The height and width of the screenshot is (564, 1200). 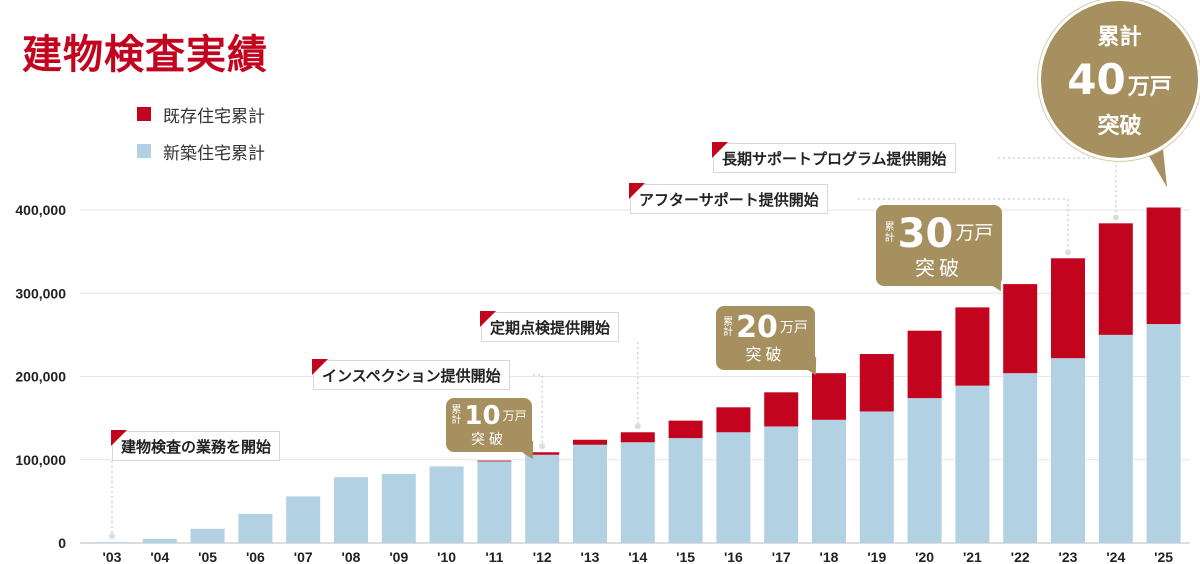 What do you see at coordinates (40, 377) in the screenshot?
I see `y-tick-label: 200,000` at bounding box center [40, 377].